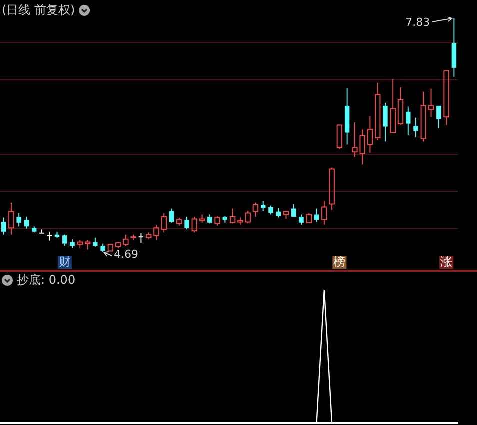 The height and width of the screenshot is (425, 477). What do you see at coordinates (126, 254) in the screenshot?
I see `annotation: 4.69` at bounding box center [126, 254].